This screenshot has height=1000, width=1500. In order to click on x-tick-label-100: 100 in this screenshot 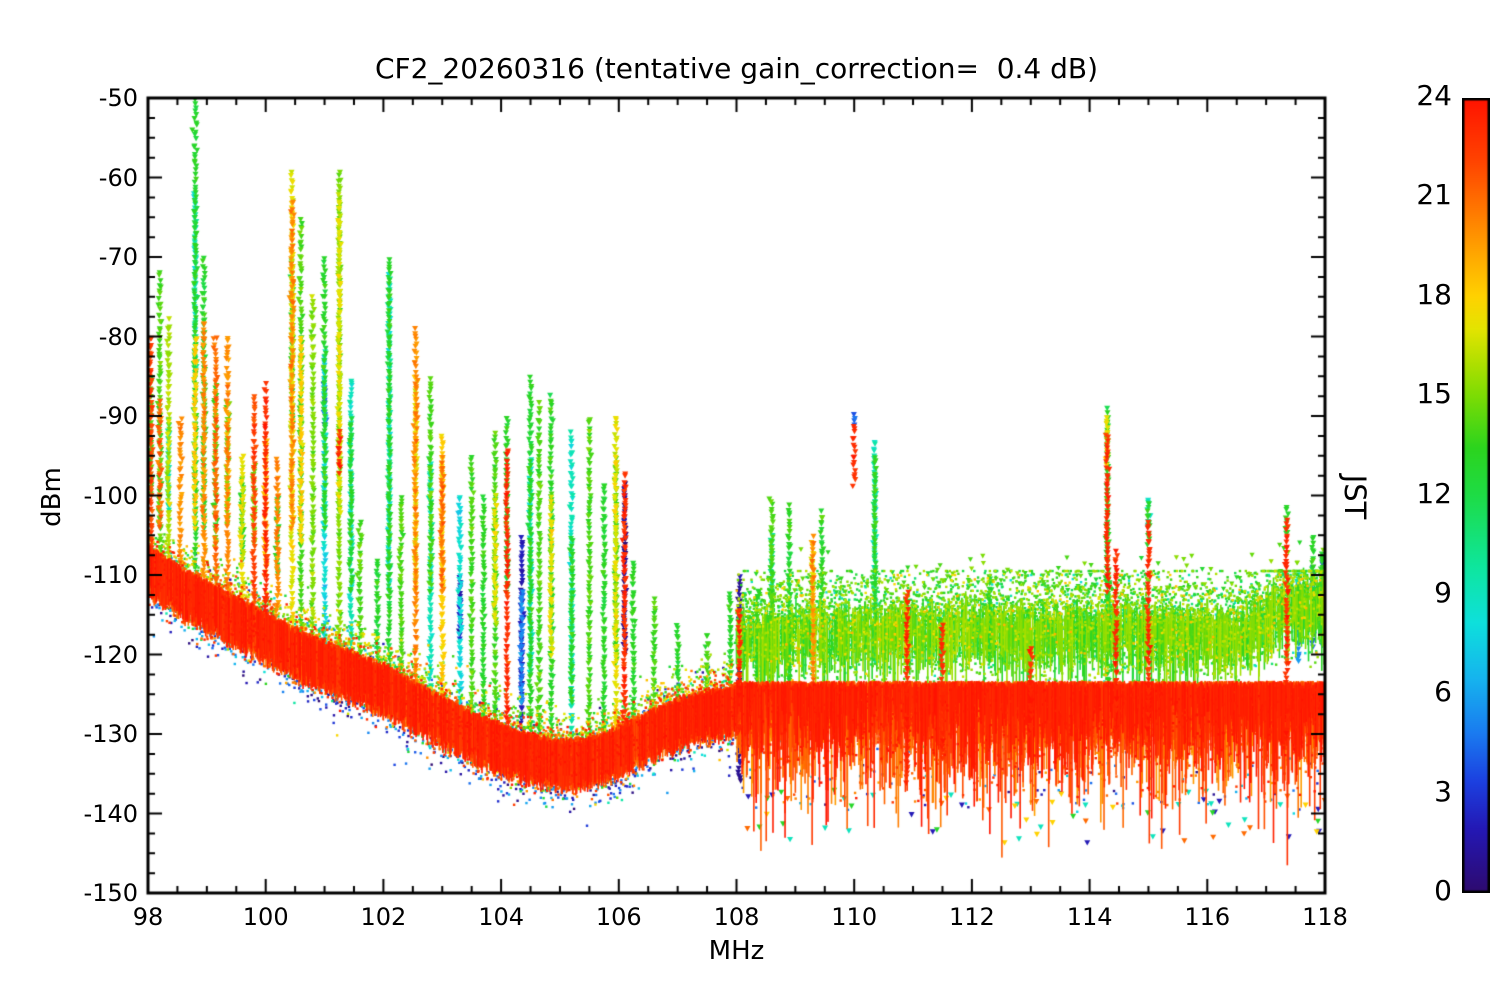, I will do `click(265, 917)`.